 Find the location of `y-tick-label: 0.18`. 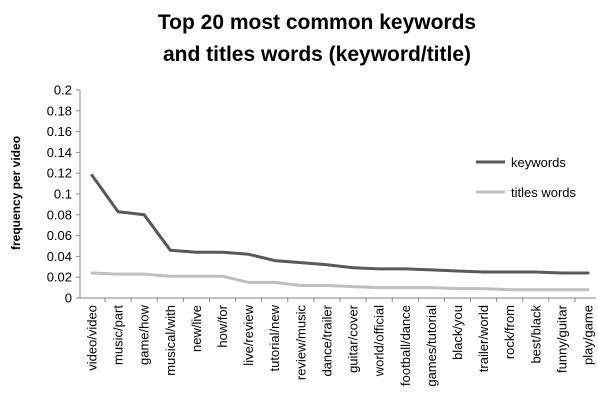

y-tick-label: 0.18 is located at coordinates (59, 110).